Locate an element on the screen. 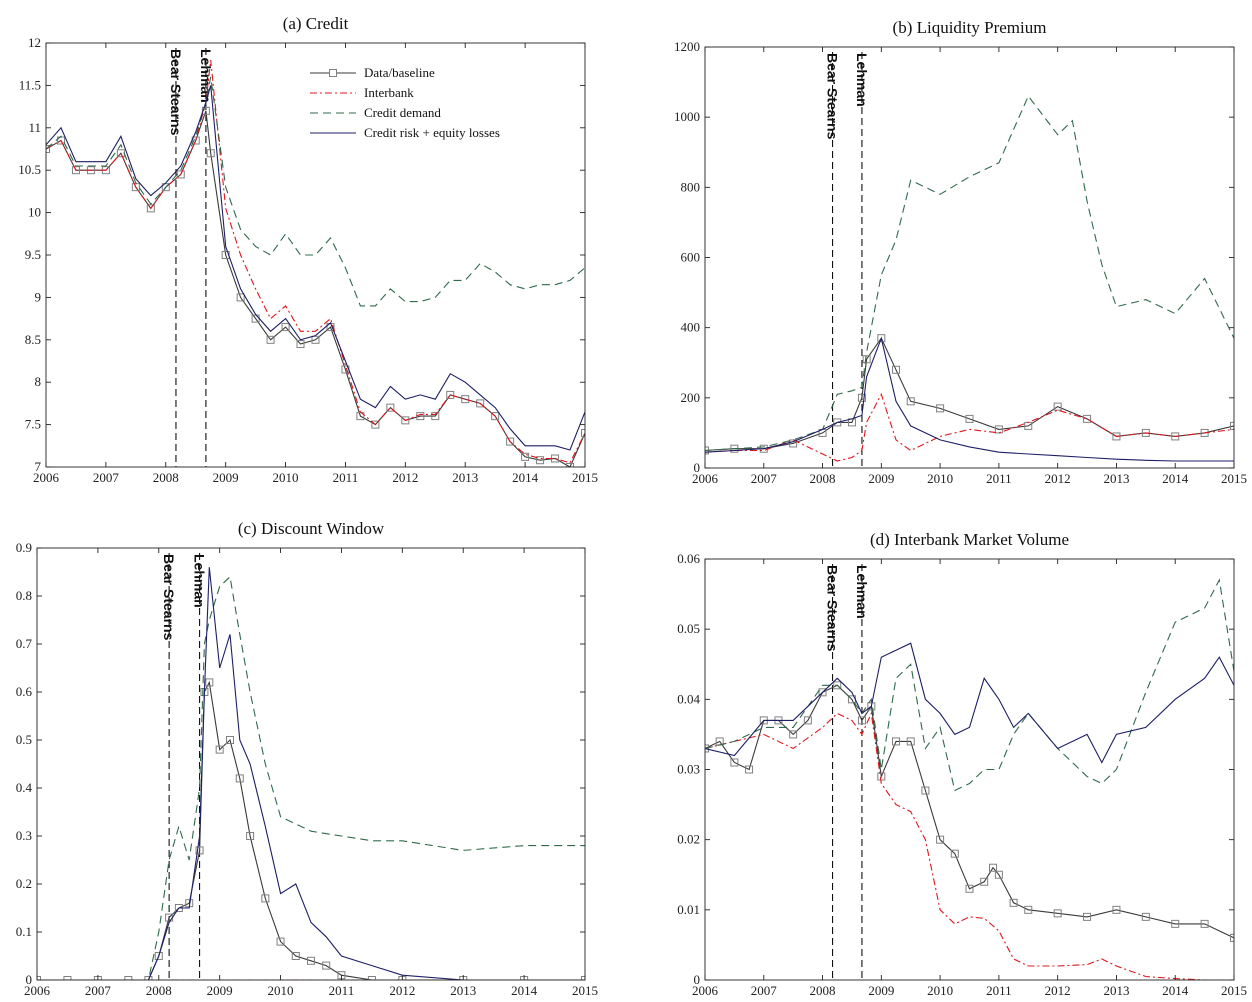  y-tick-label: 0.4 is located at coordinates (24, 787).